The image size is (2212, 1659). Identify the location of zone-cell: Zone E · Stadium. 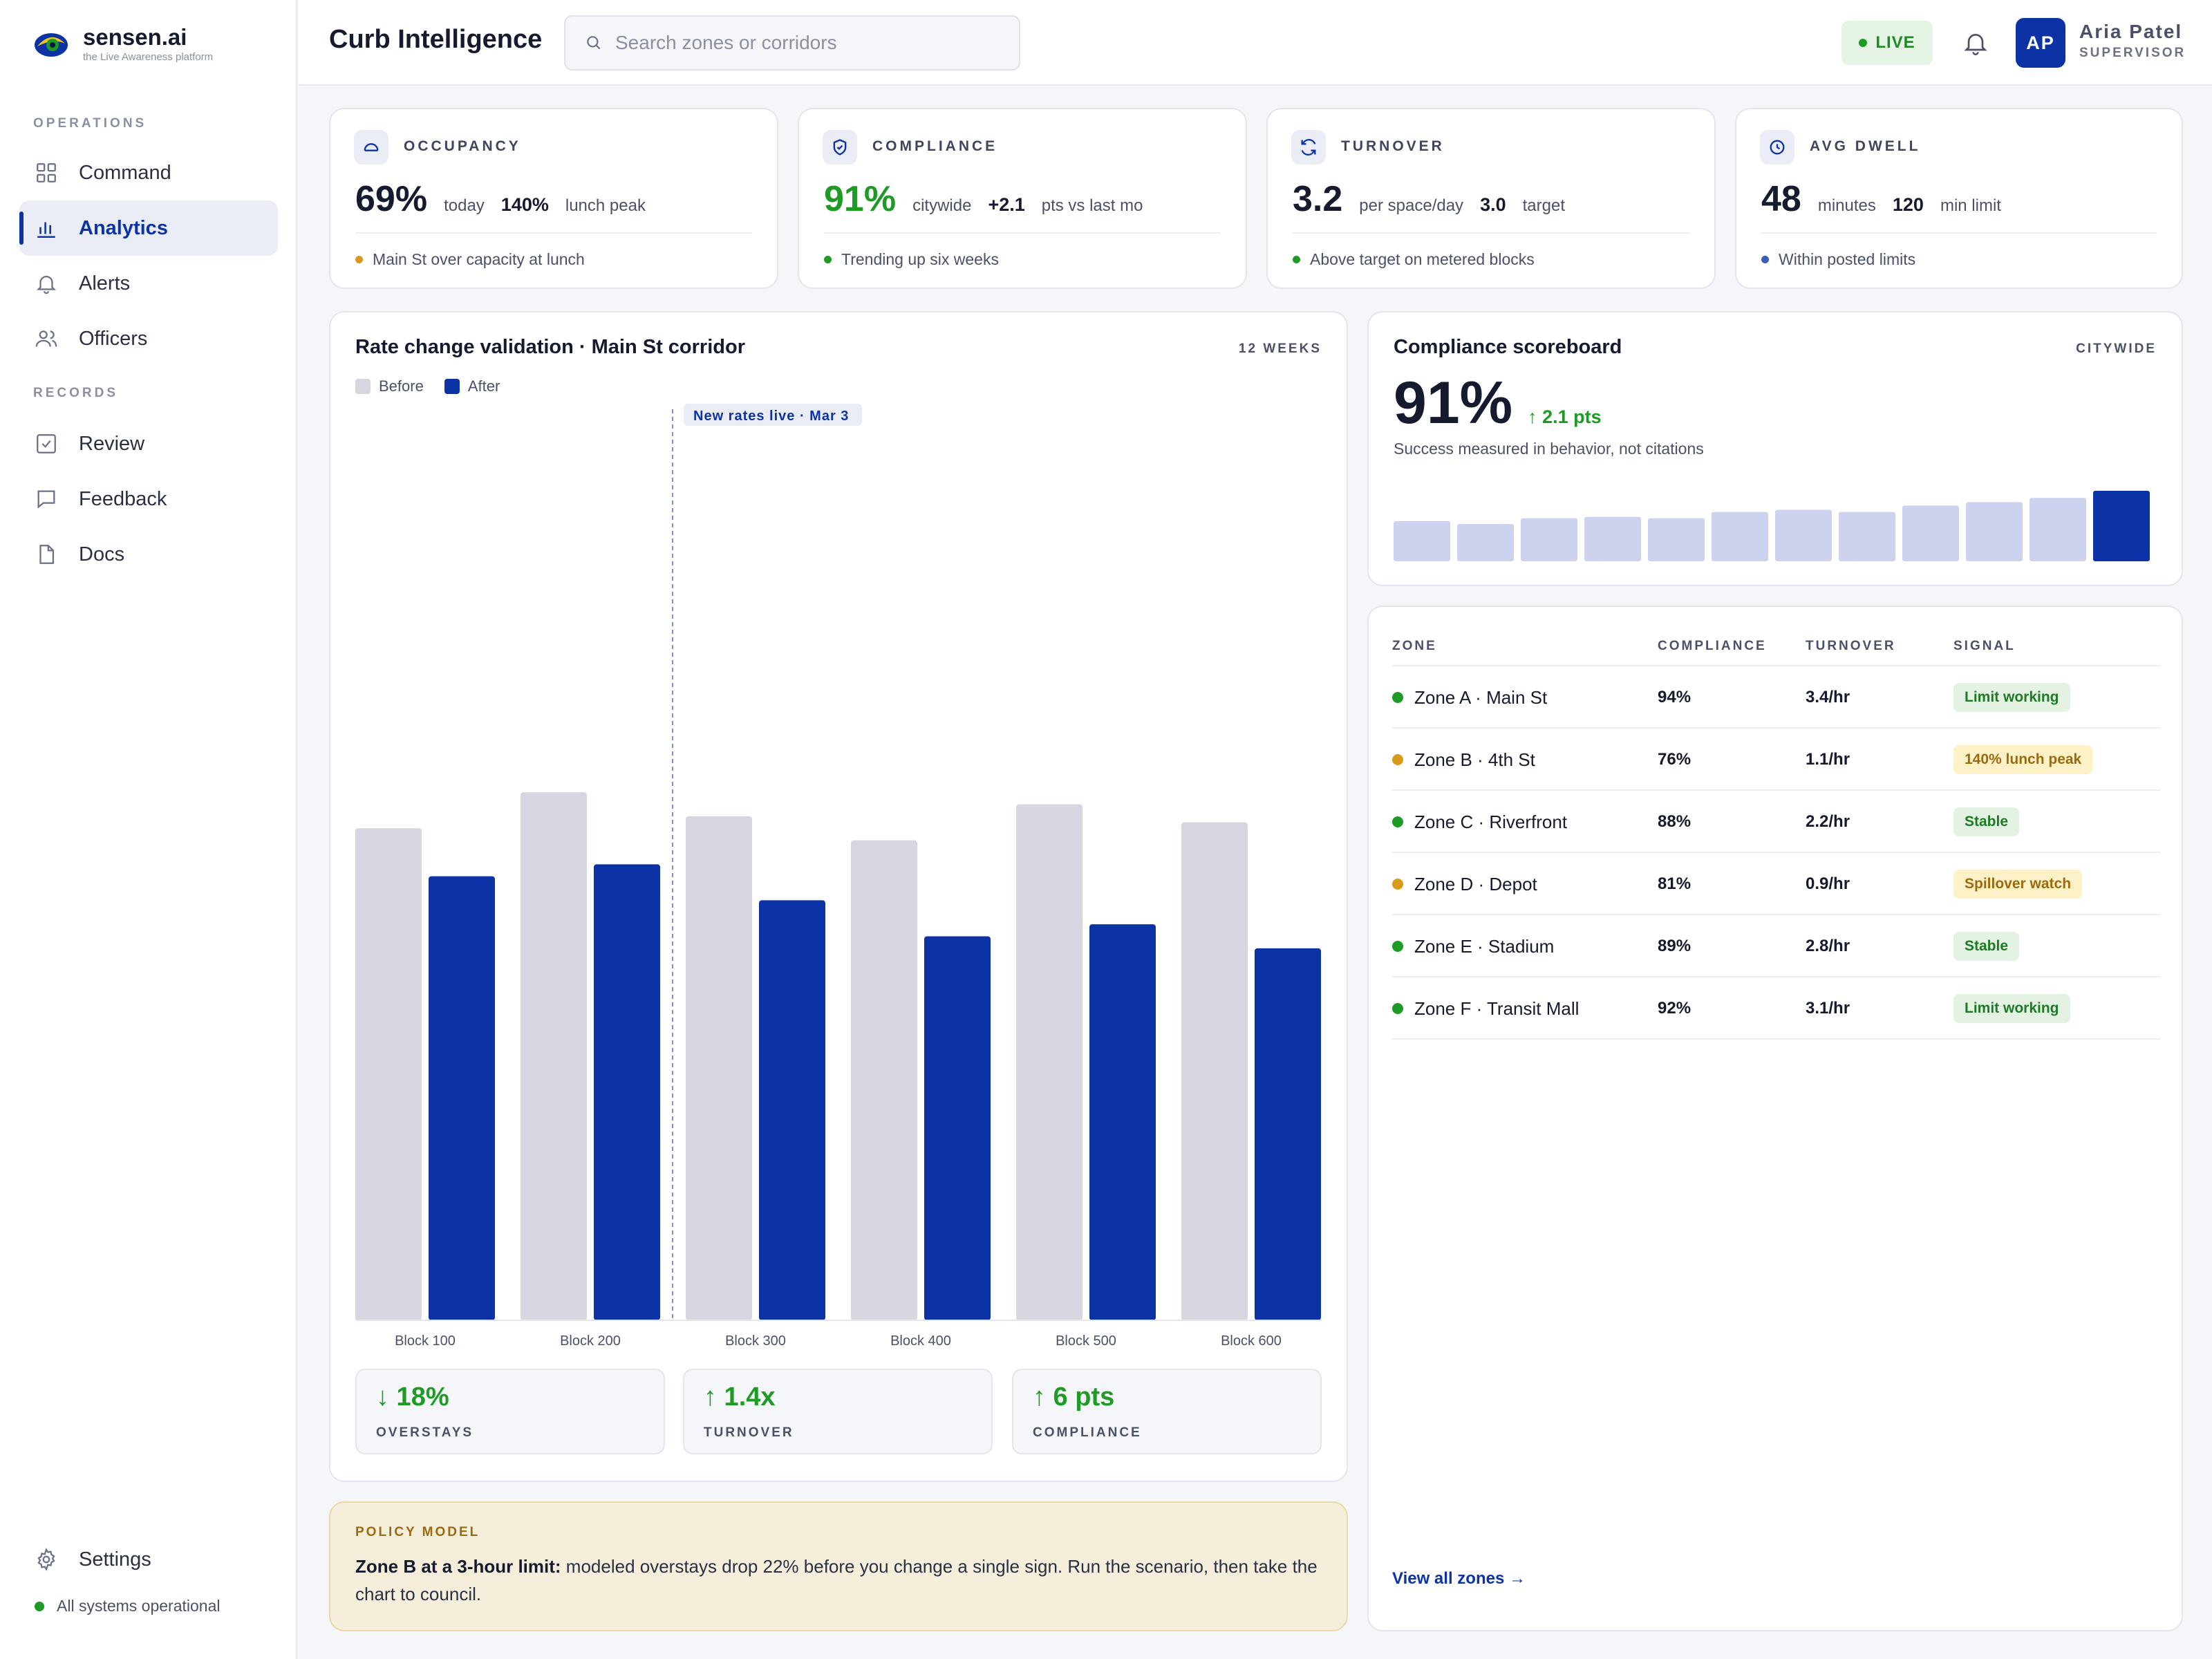
(1473, 946).